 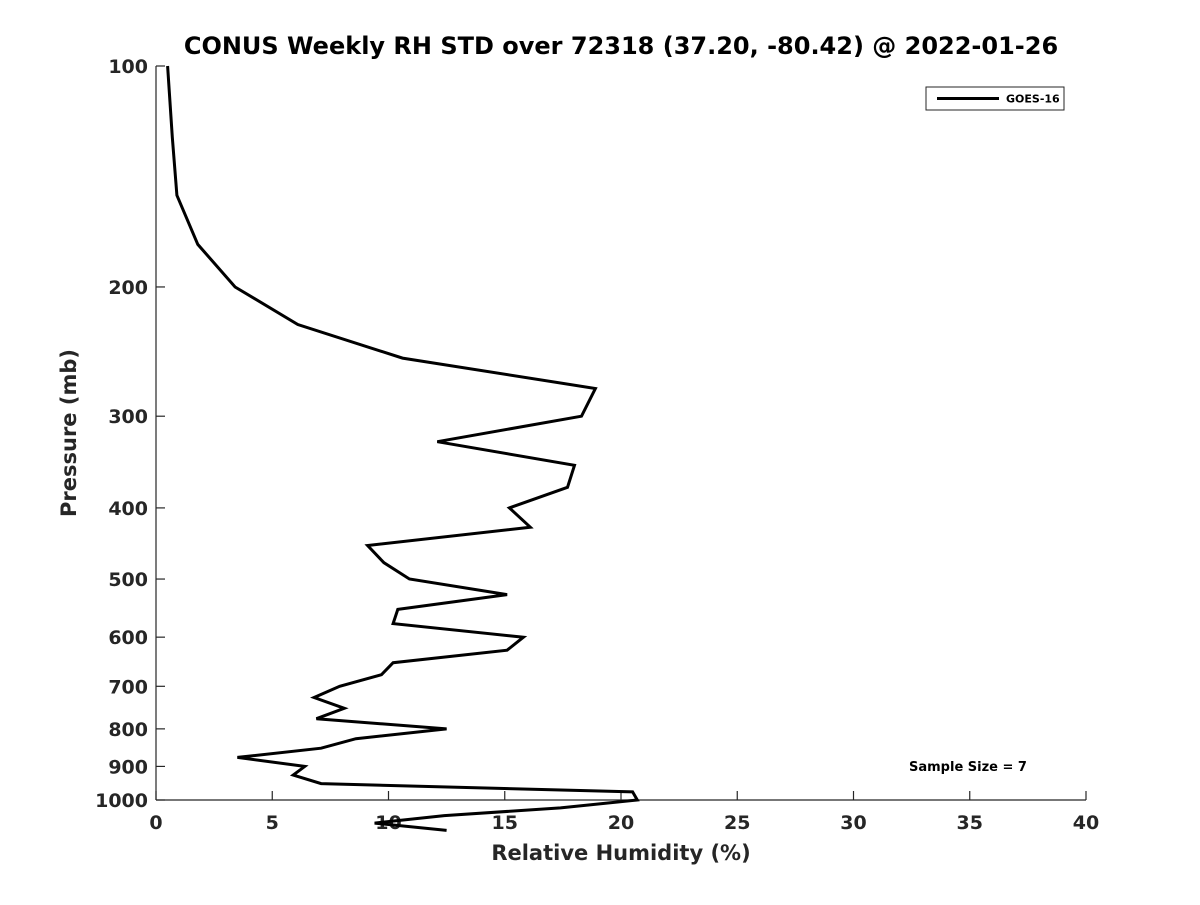 I want to click on y-tick-label: 700, so click(x=128, y=687).